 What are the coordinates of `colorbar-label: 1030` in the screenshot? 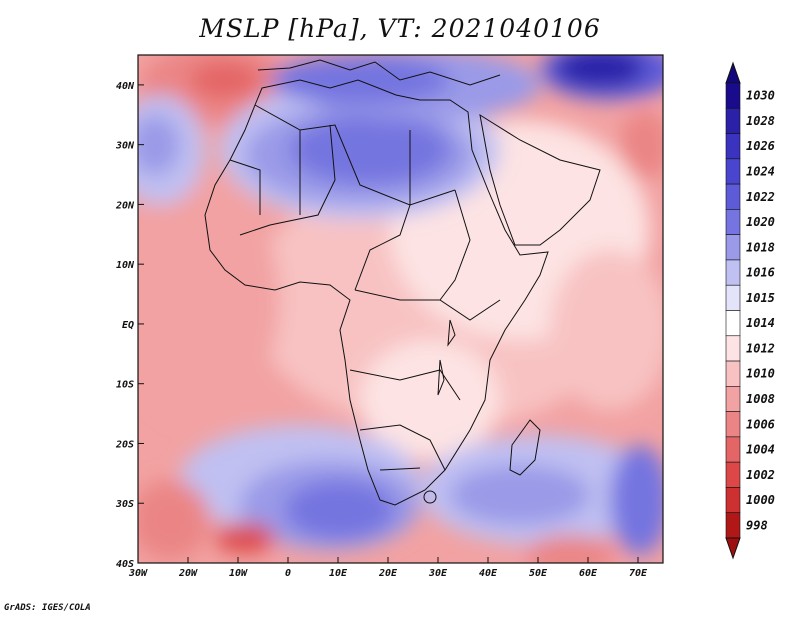 It's located at (760, 96).